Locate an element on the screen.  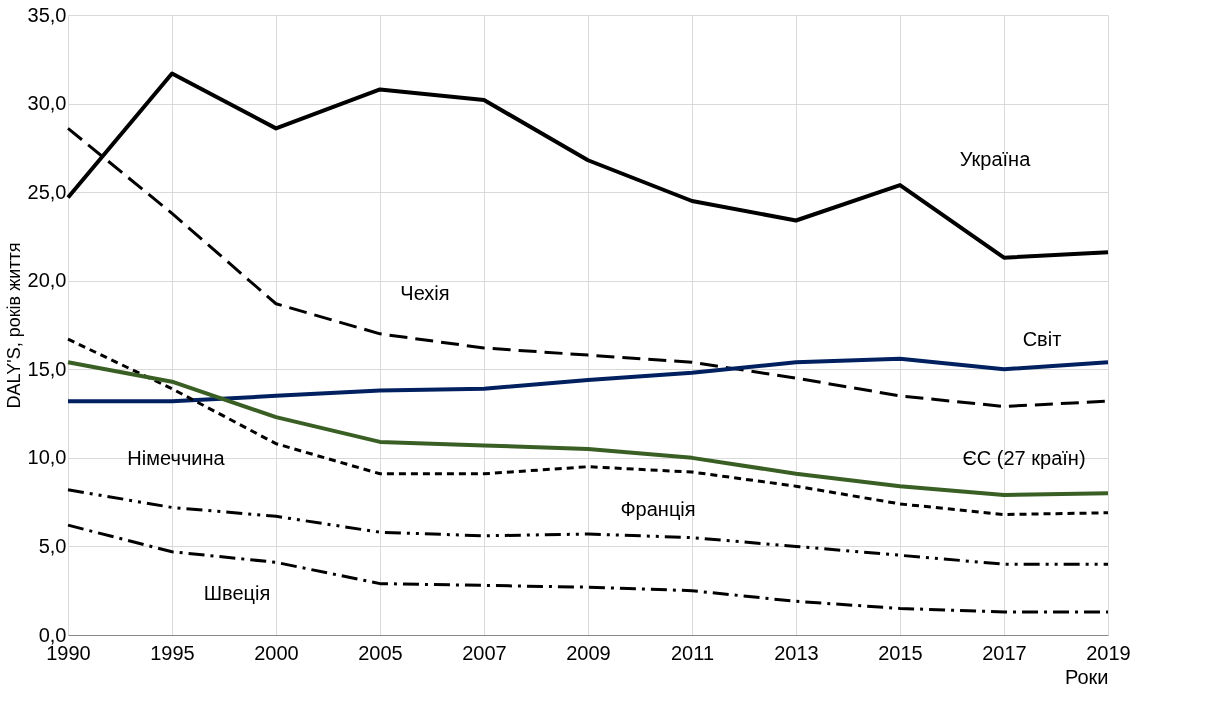
y-tick-label: 30,0 is located at coordinates (47, 103).